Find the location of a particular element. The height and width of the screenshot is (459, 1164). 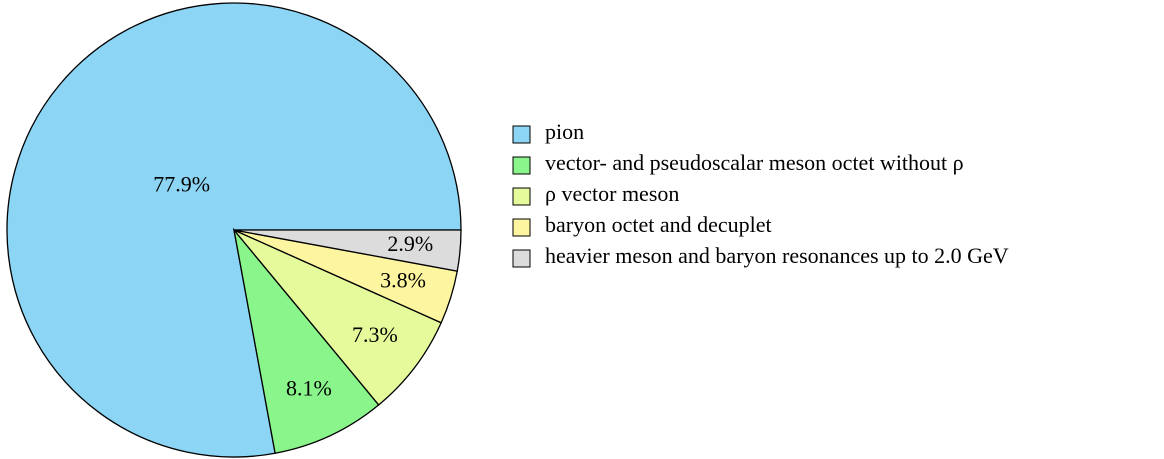

legend-label: pion is located at coordinates (564, 131).